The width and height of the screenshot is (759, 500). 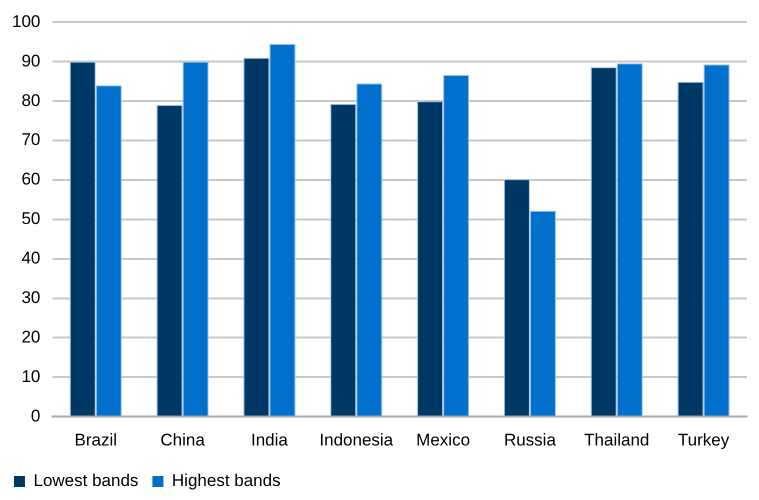 What do you see at coordinates (530, 440) in the screenshot?
I see `x-tick-label: Russia` at bounding box center [530, 440].